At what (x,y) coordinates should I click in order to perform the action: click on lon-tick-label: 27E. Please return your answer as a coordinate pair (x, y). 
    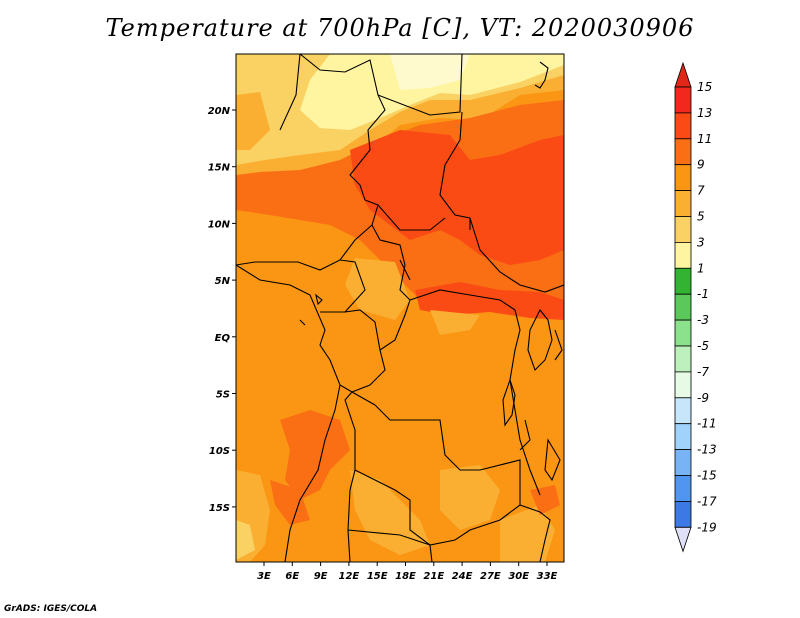
    Looking at the image, I should click on (490, 576).